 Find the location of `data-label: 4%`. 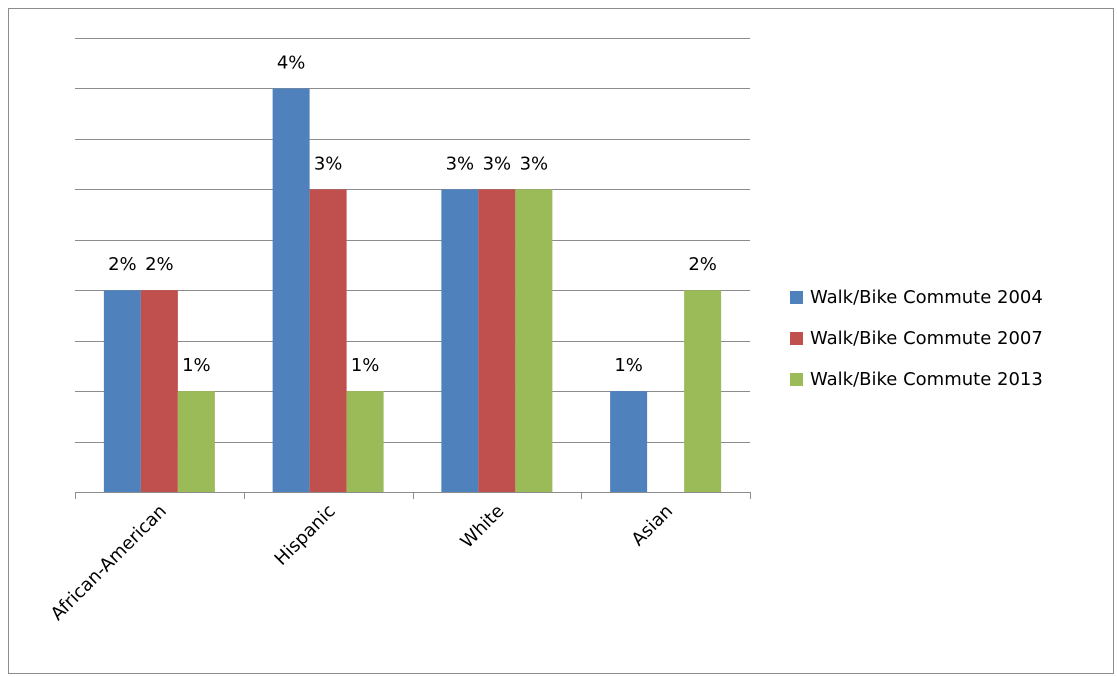

data-label: 4% is located at coordinates (291, 62).